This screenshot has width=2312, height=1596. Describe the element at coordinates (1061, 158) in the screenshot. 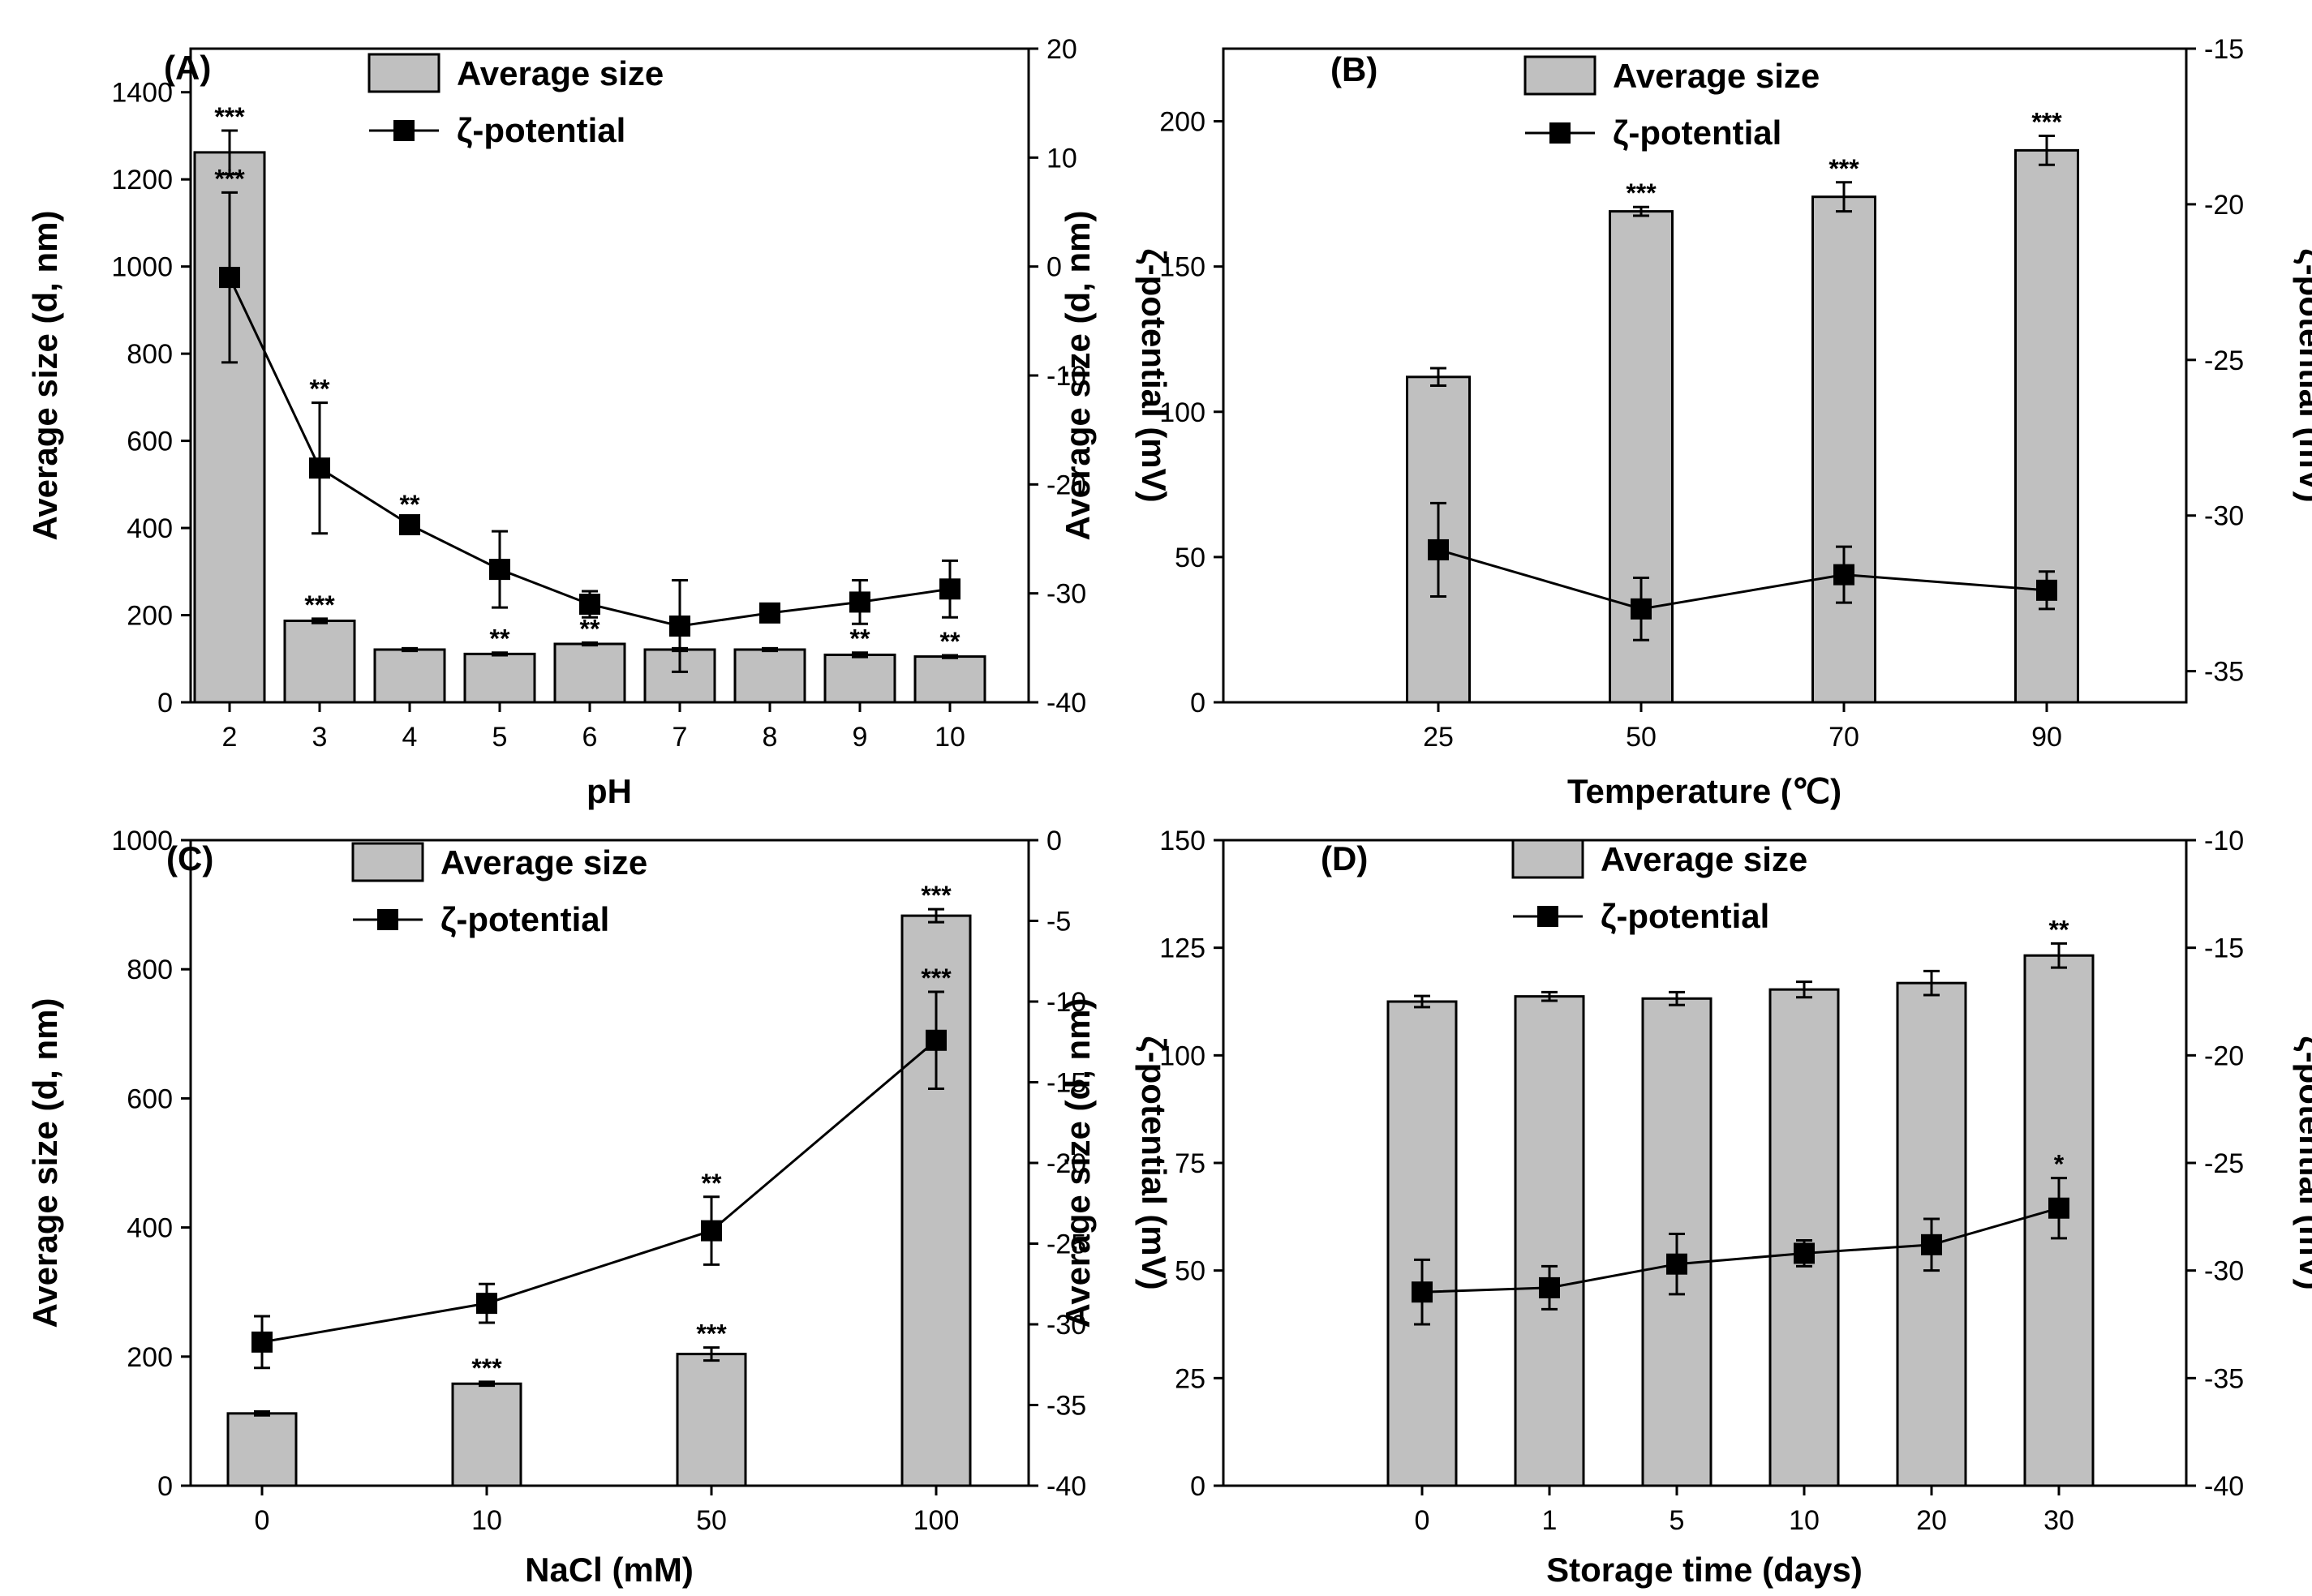

I see `y2-tick-label: 10` at that location.